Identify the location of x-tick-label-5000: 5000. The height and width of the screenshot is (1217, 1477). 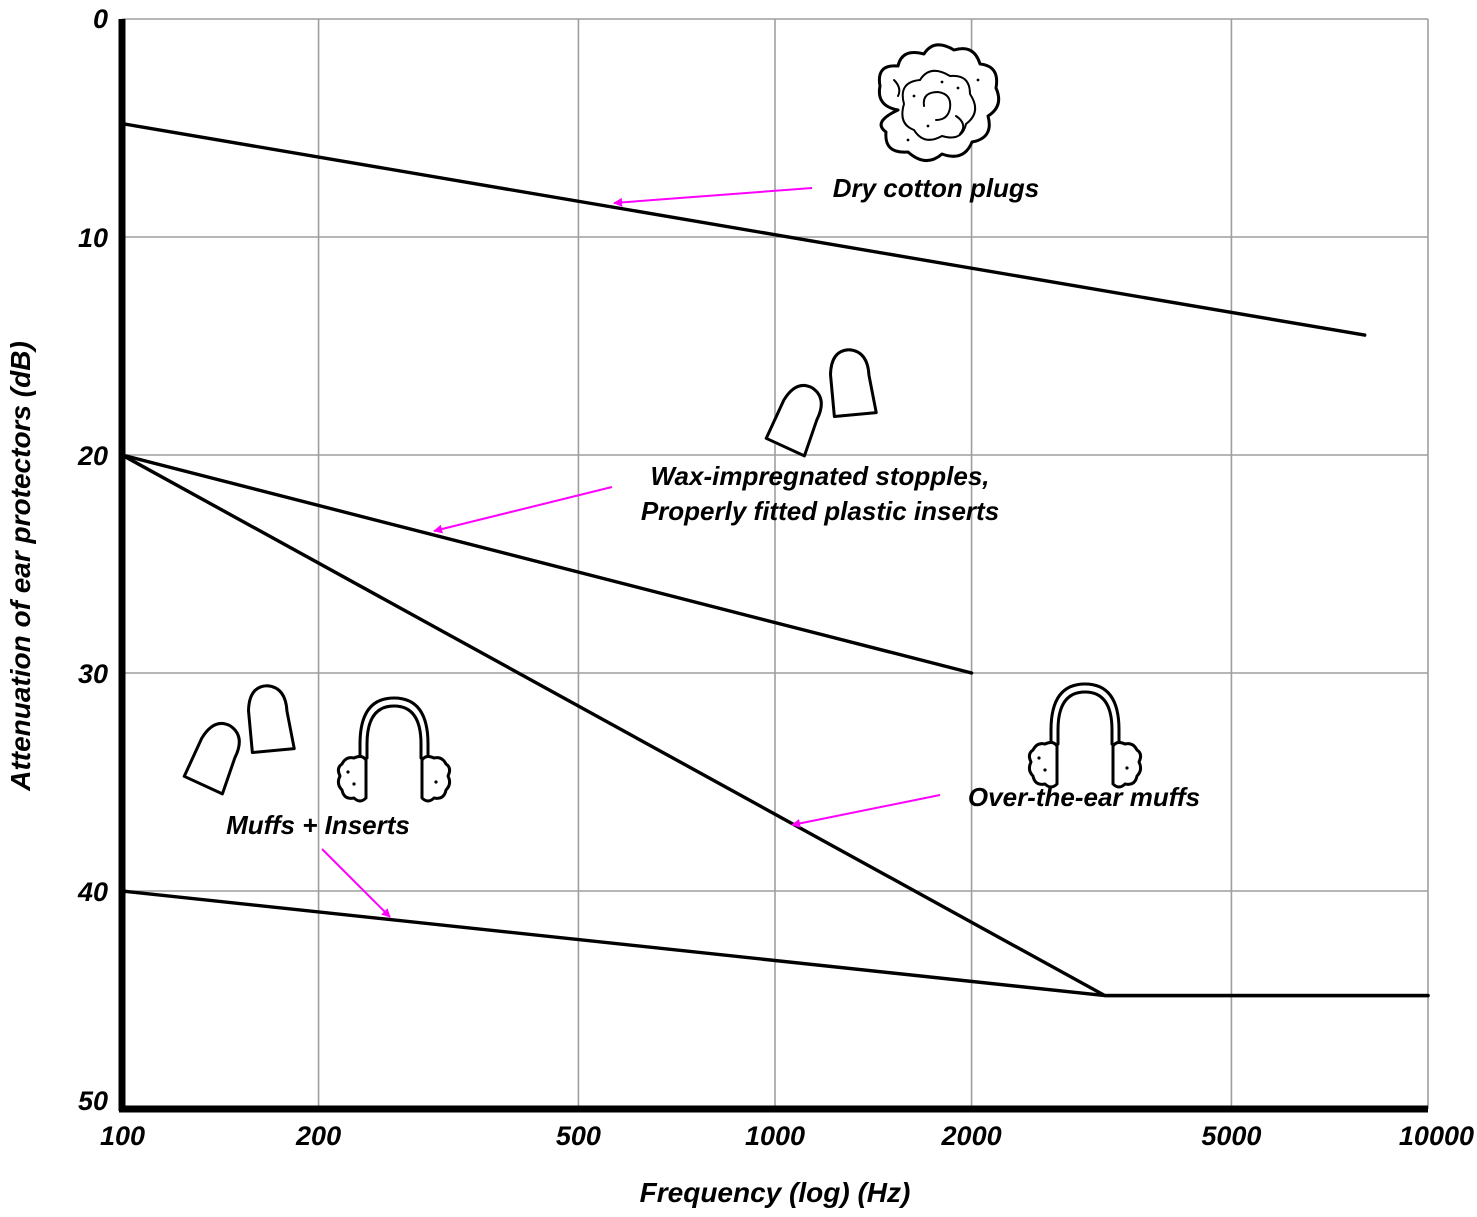
(1231, 1136).